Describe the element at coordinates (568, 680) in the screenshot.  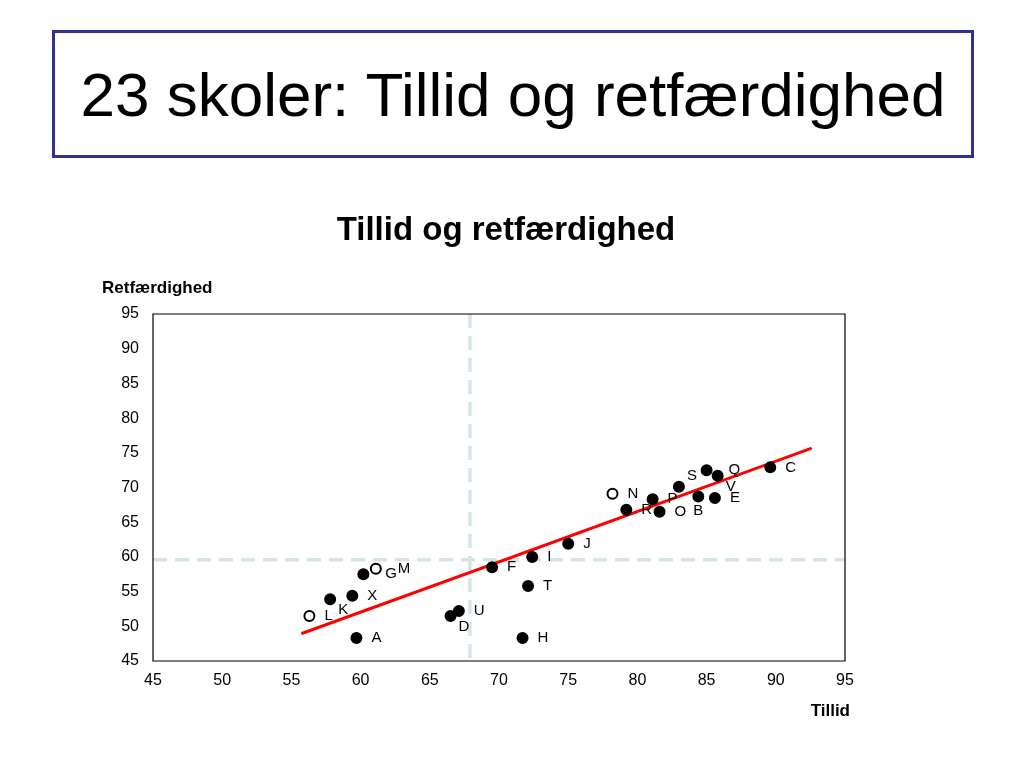
I see `x-tick-label: 75` at that location.